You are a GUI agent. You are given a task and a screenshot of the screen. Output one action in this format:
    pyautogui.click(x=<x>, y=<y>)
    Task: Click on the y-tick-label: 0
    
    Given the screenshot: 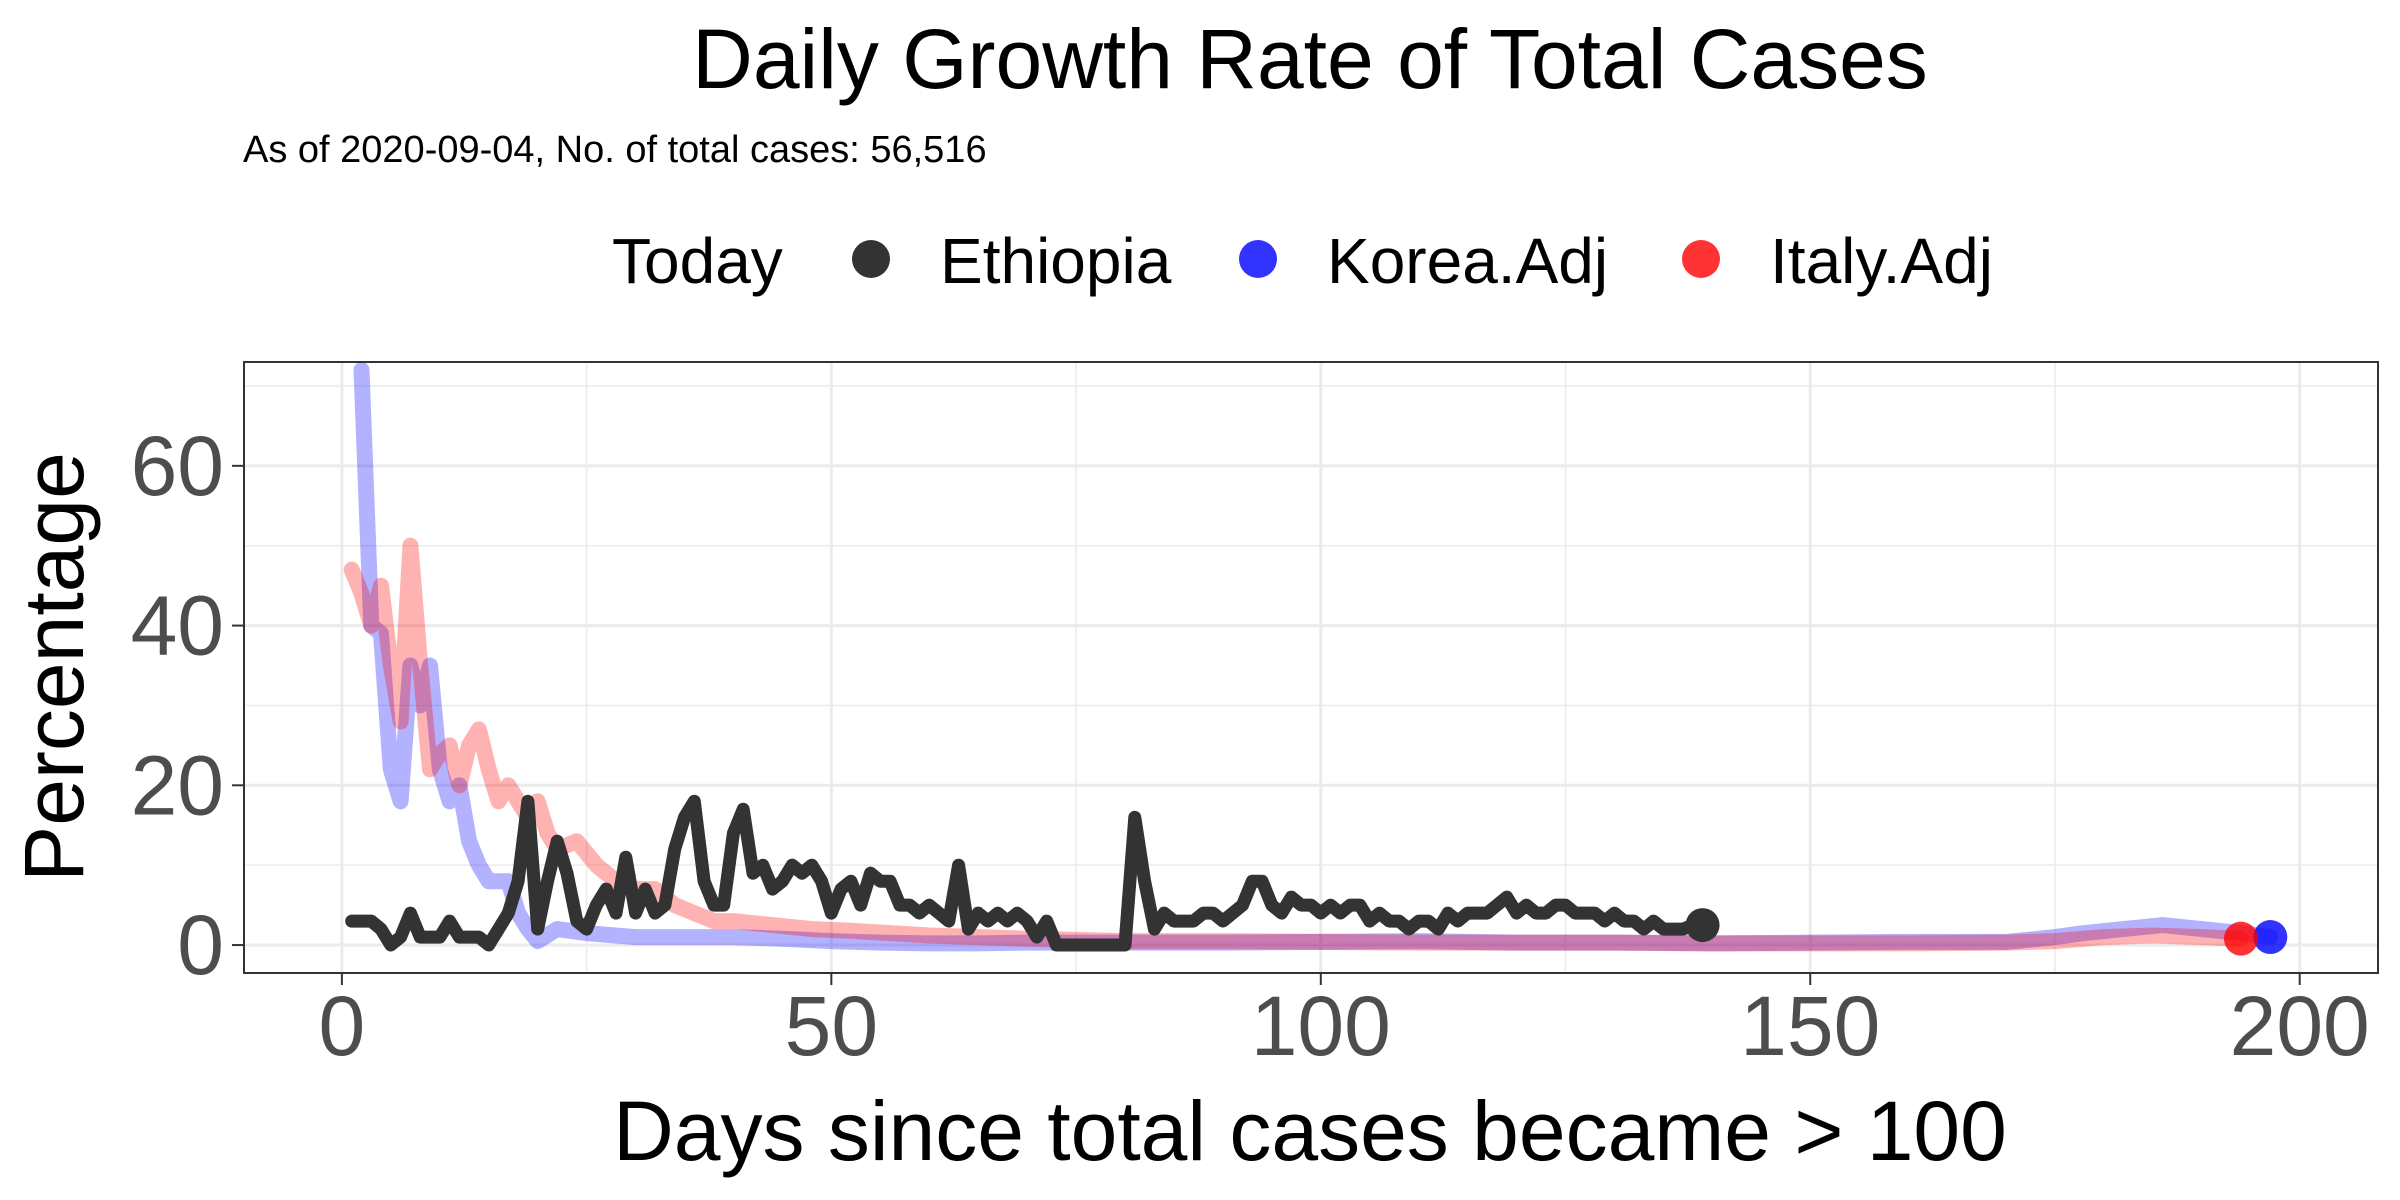 What is the action you would take?
    pyautogui.click(x=200, y=945)
    